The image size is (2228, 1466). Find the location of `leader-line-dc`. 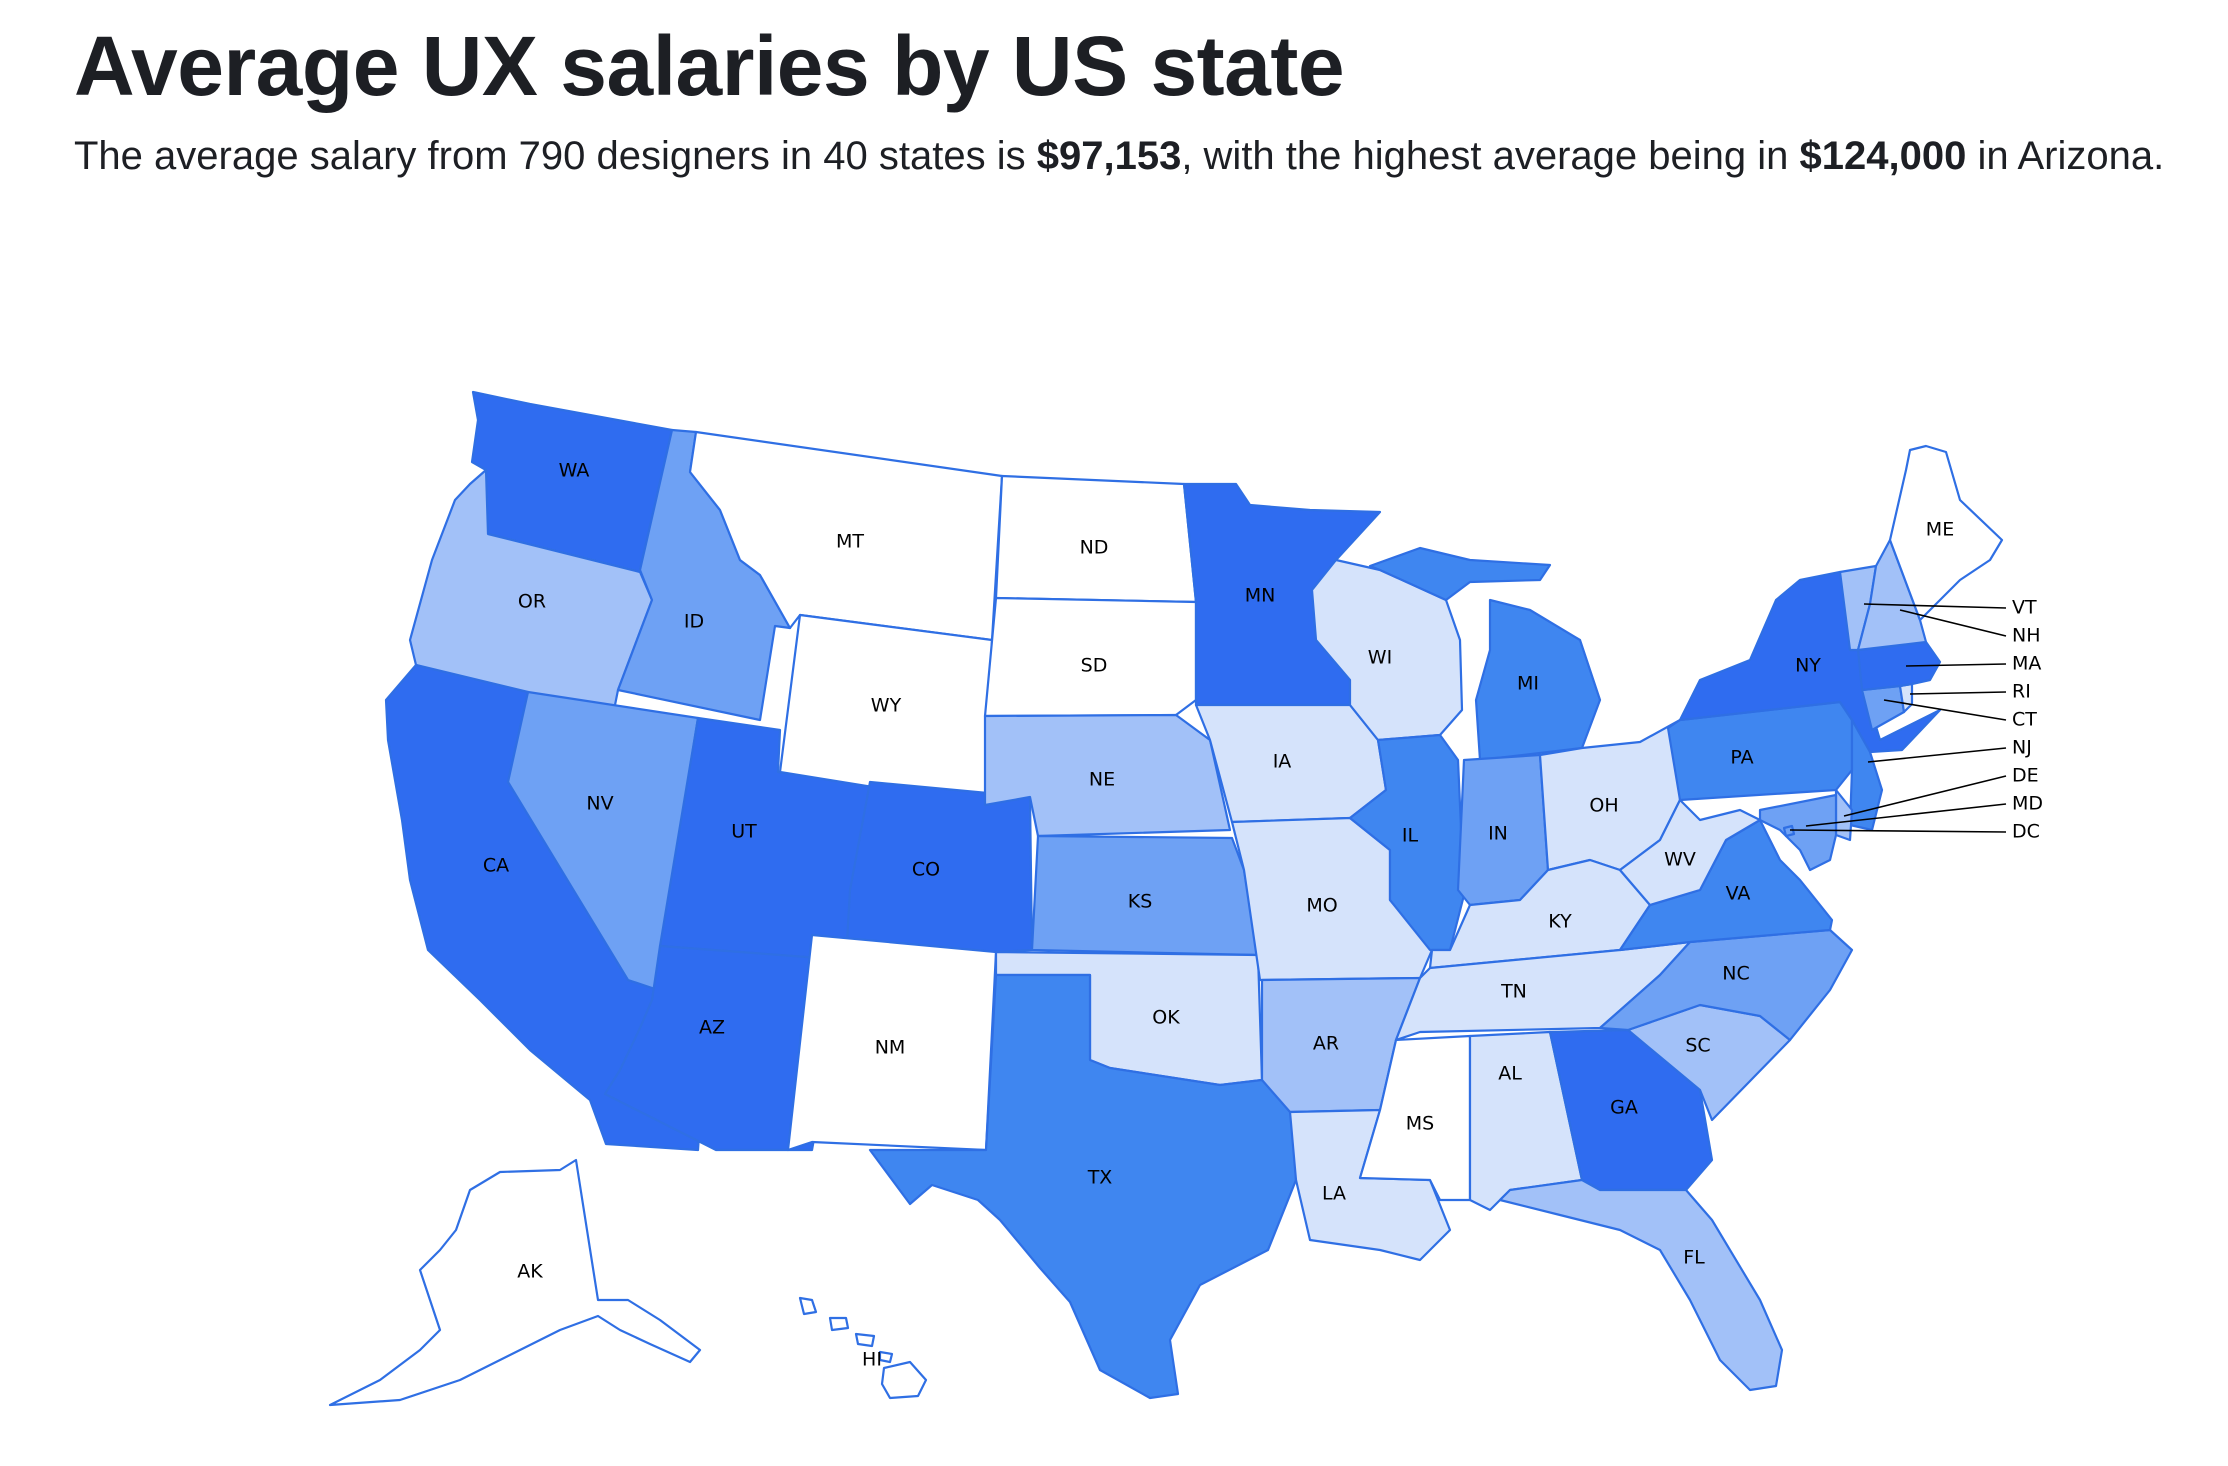

leader-line-dc is located at coordinates (1898, 831).